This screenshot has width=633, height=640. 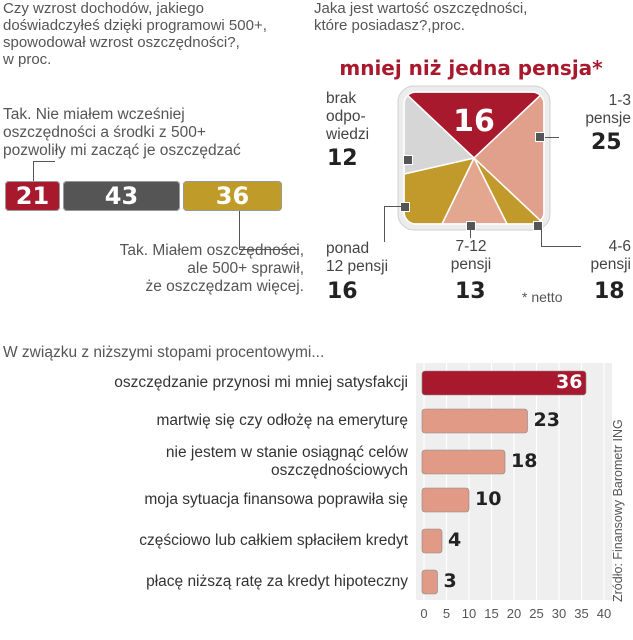 I want to click on value-1-3: 25, so click(x=606, y=142).